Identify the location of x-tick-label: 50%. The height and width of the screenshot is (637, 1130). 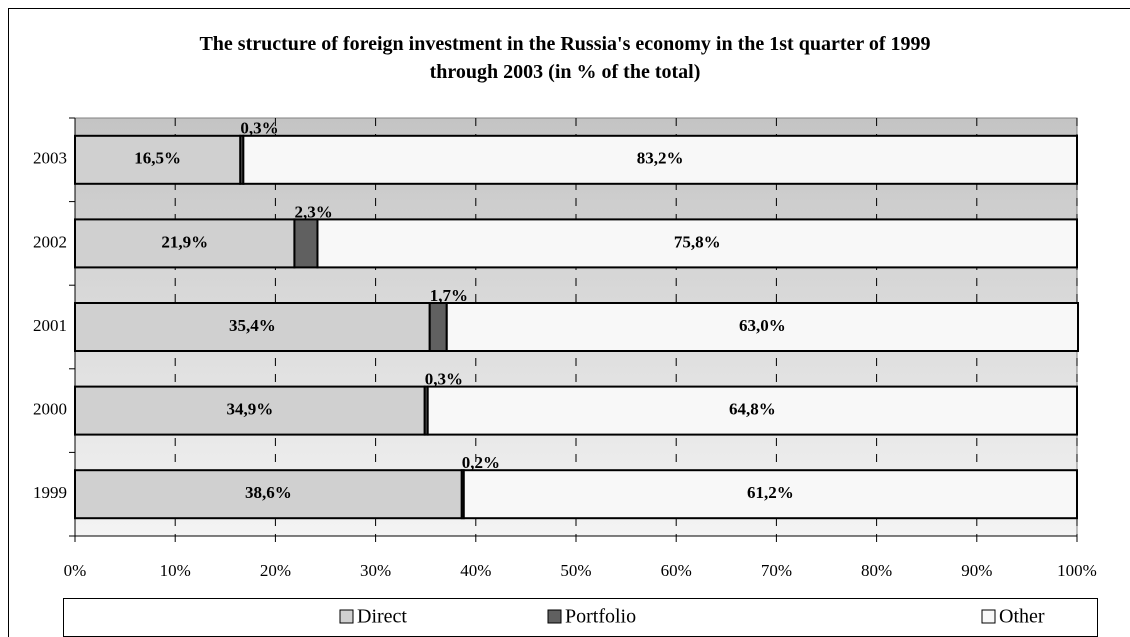
(575, 570).